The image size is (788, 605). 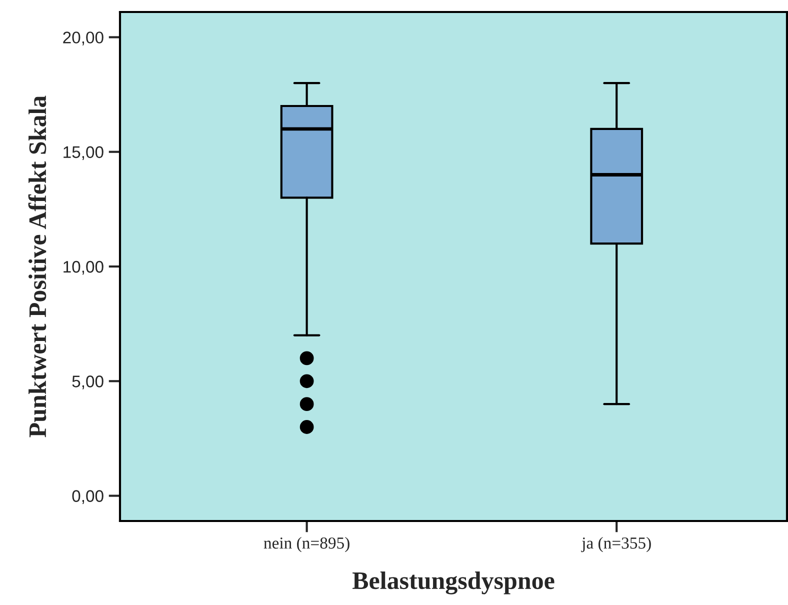 What do you see at coordinates (88, 383) in the screenshot?
I see `y-tick-label: 5,00` at bounding box center [88, 383].